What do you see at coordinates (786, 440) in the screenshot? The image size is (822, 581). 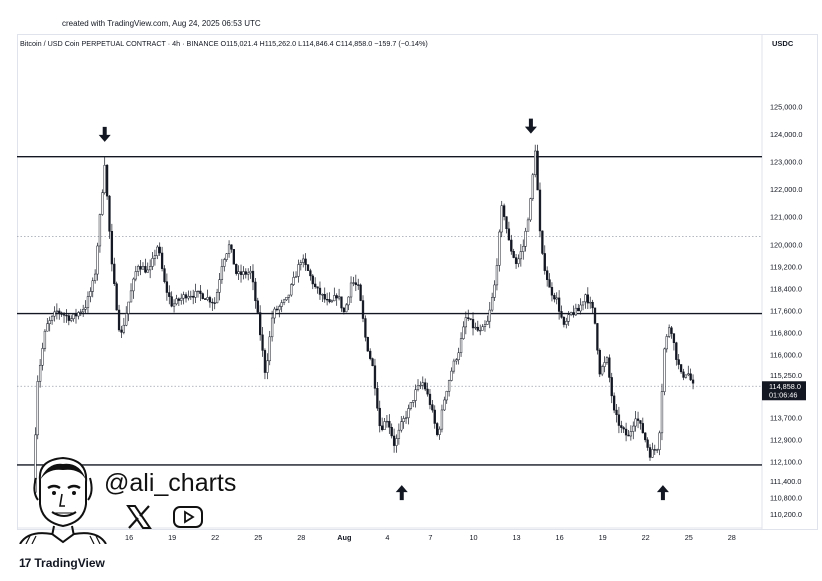 I see `y-tick-label: 112,900.0` at bounding box center [786, 440].